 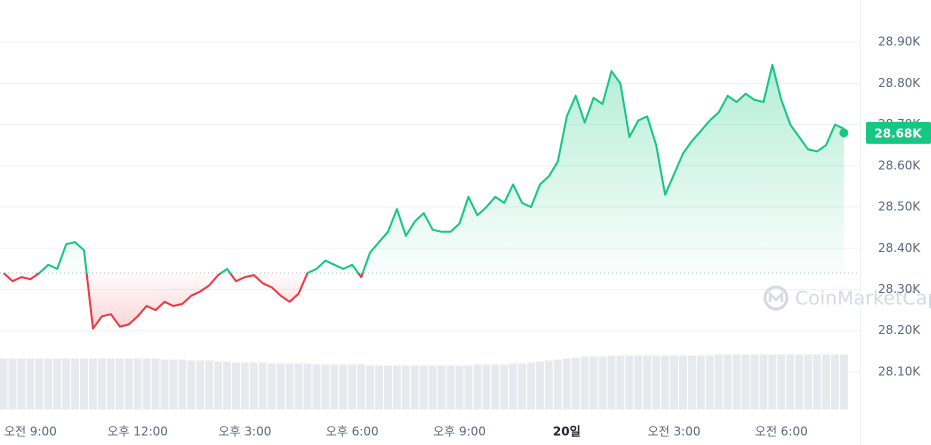 What do you see at coordinates (899, 165) in the screenshot?
I see `y-tick-label: 28.60K` at bounding box center [899, 165].